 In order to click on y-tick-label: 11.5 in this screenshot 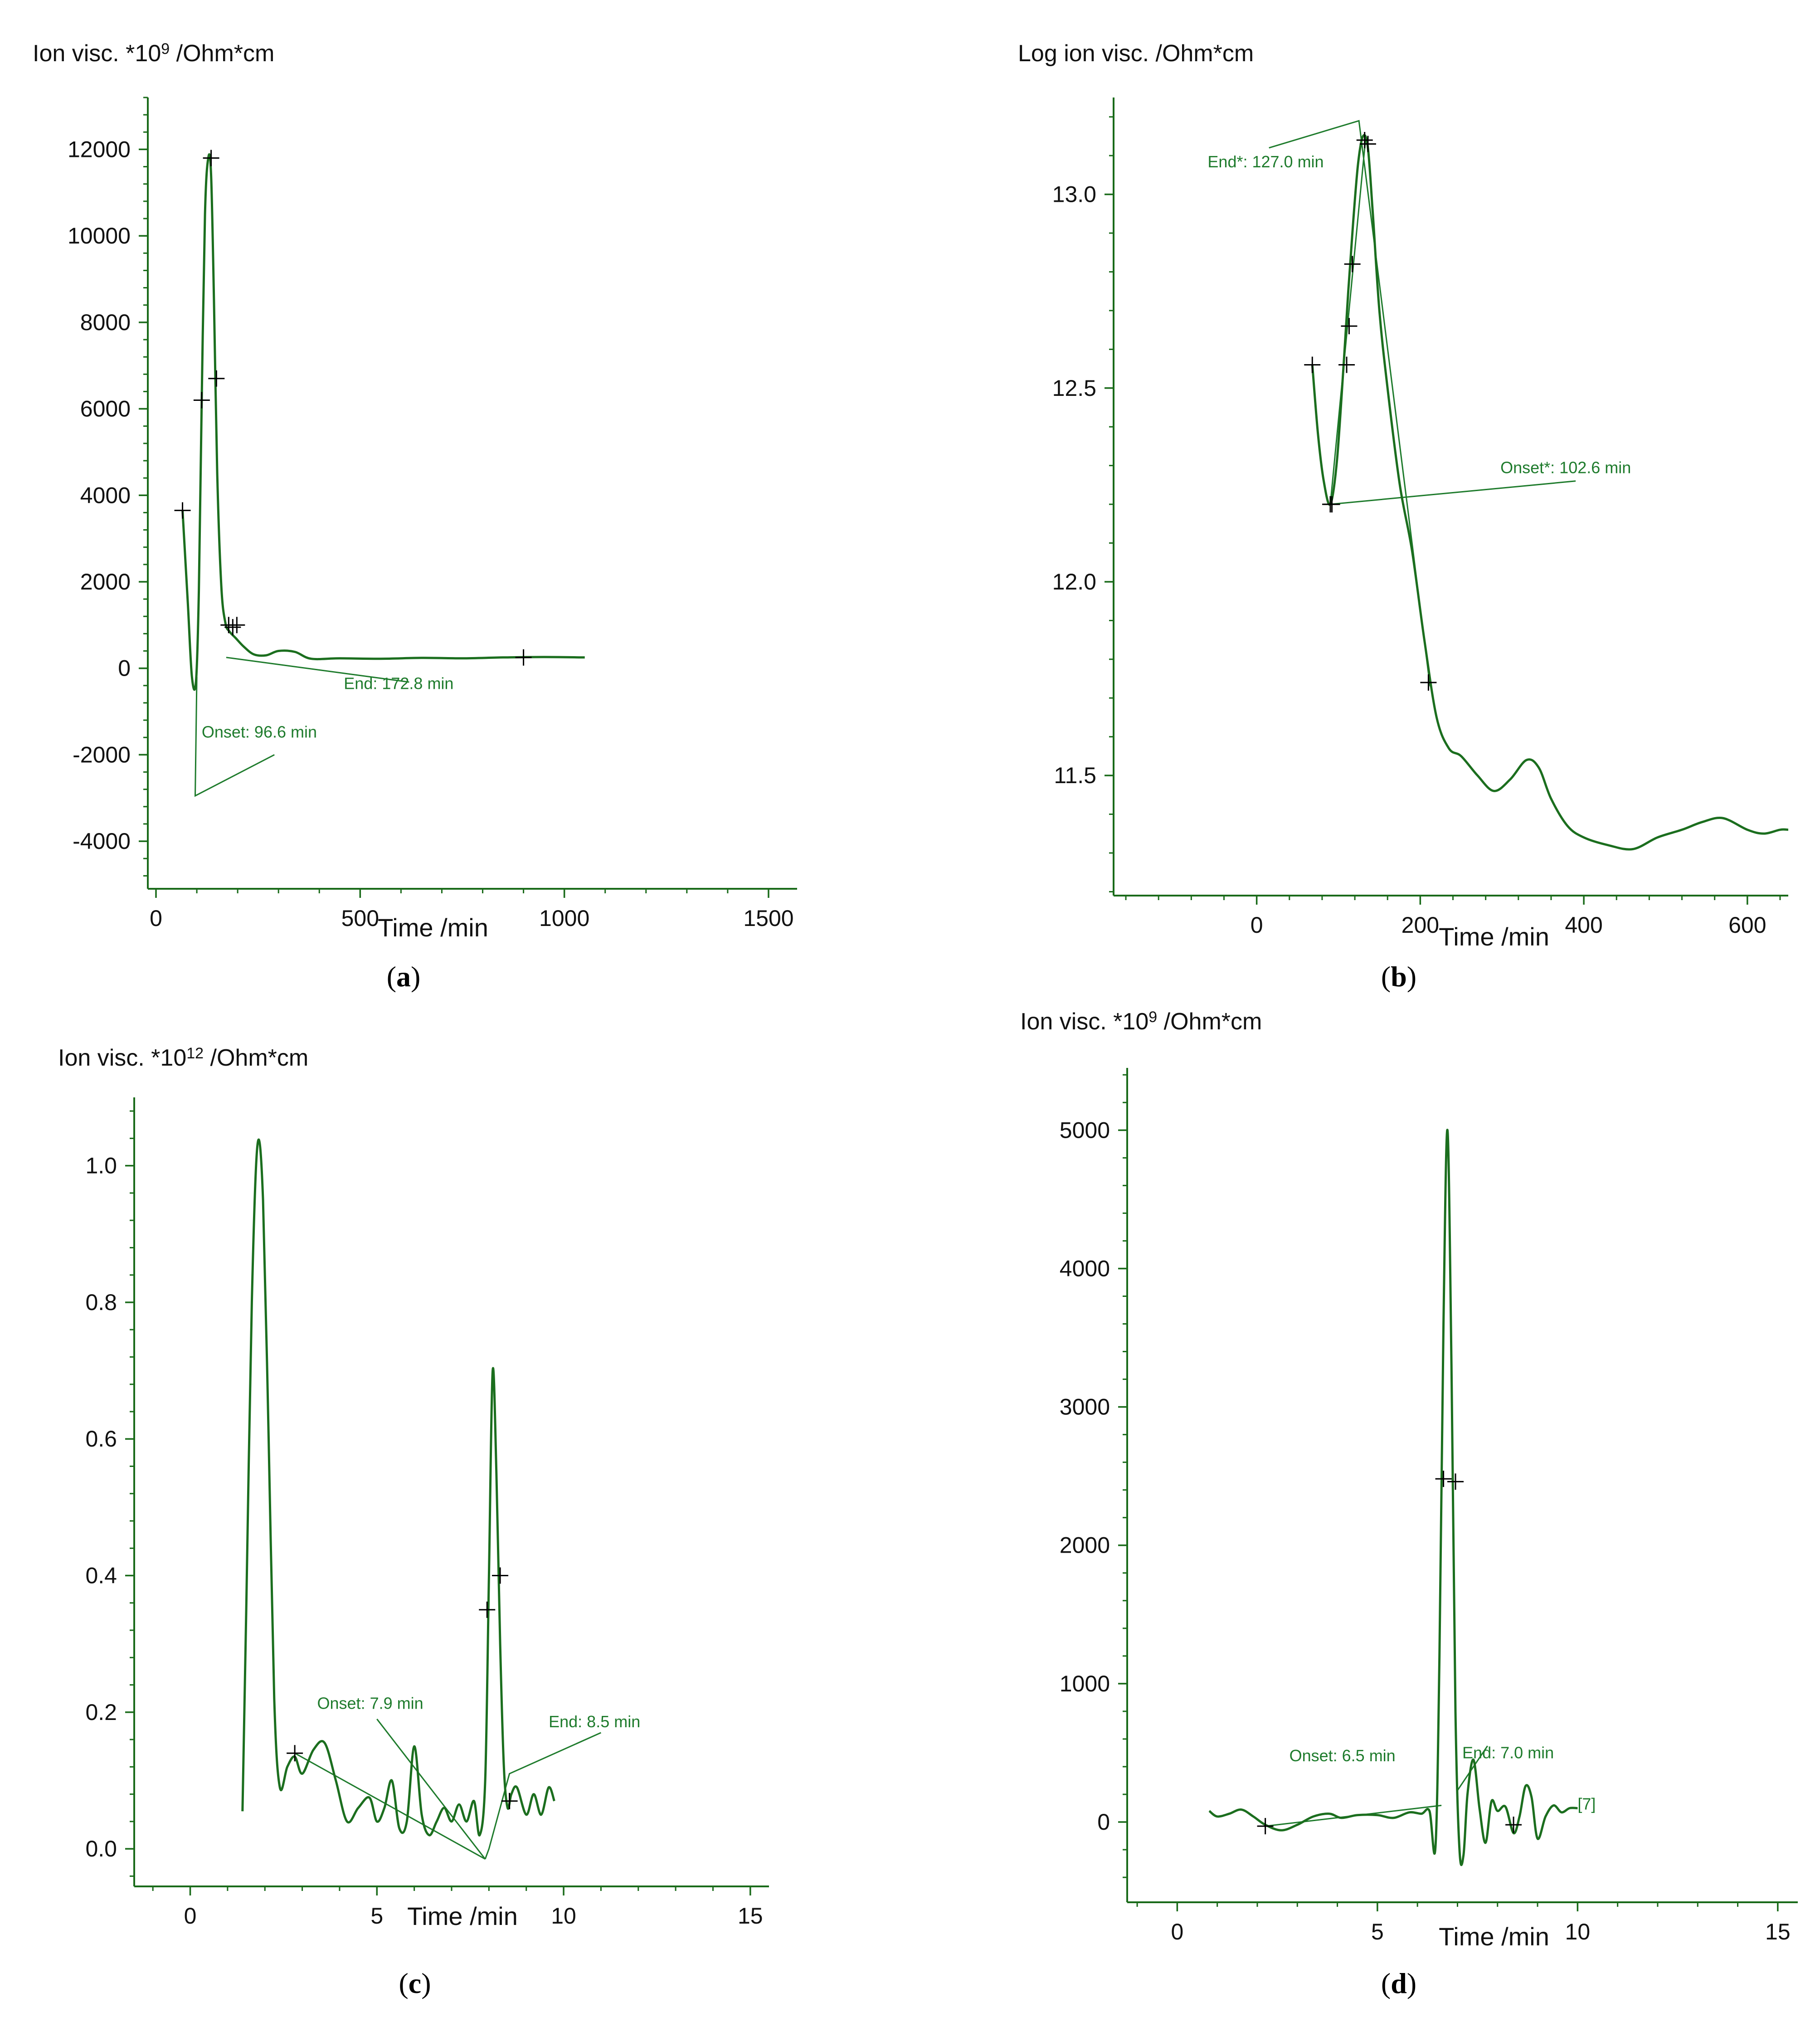, I will do `click(1075, 775)`.